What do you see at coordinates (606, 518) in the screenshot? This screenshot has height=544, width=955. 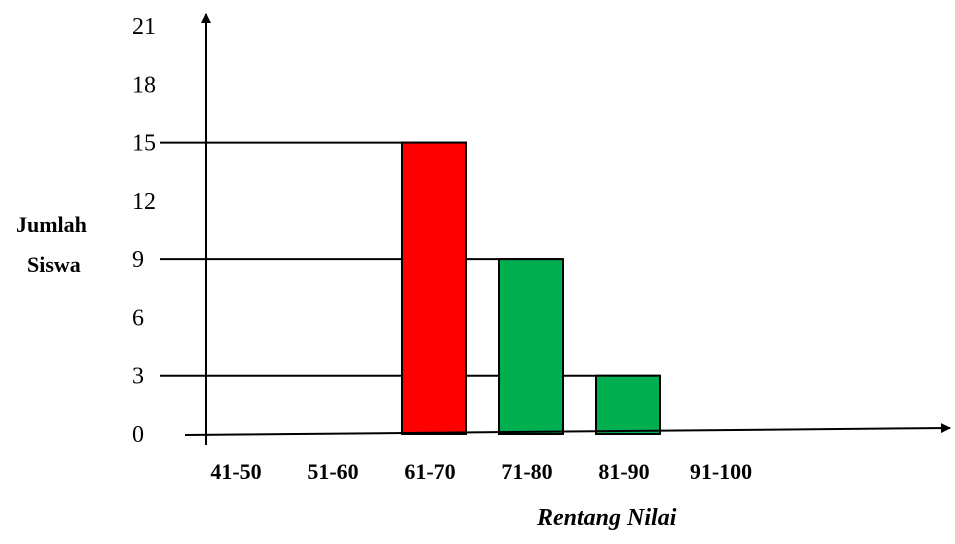 I see `x-axis-label: Rentang Nilai` at bounding box center [606, 518].